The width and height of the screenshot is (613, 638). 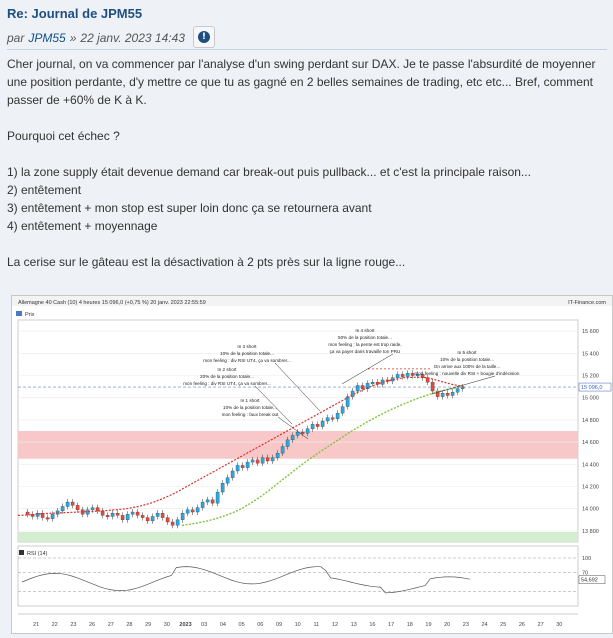 I want to click on x-tick-label: 21, so click(x=36, y=625).